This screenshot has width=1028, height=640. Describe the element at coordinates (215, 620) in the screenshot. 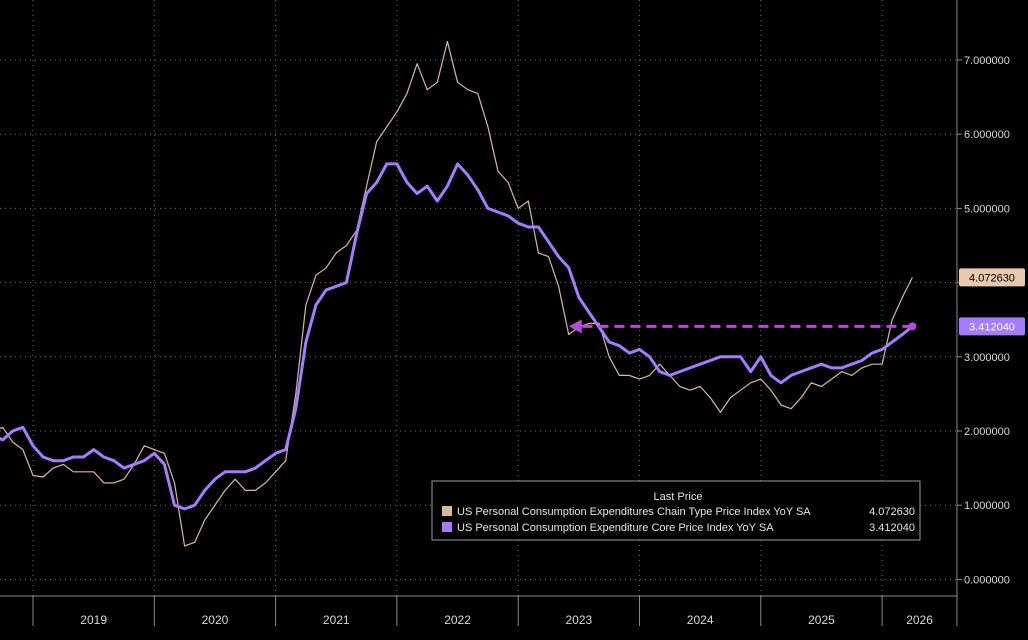

I see `x-tick-label: 2020` at that location.